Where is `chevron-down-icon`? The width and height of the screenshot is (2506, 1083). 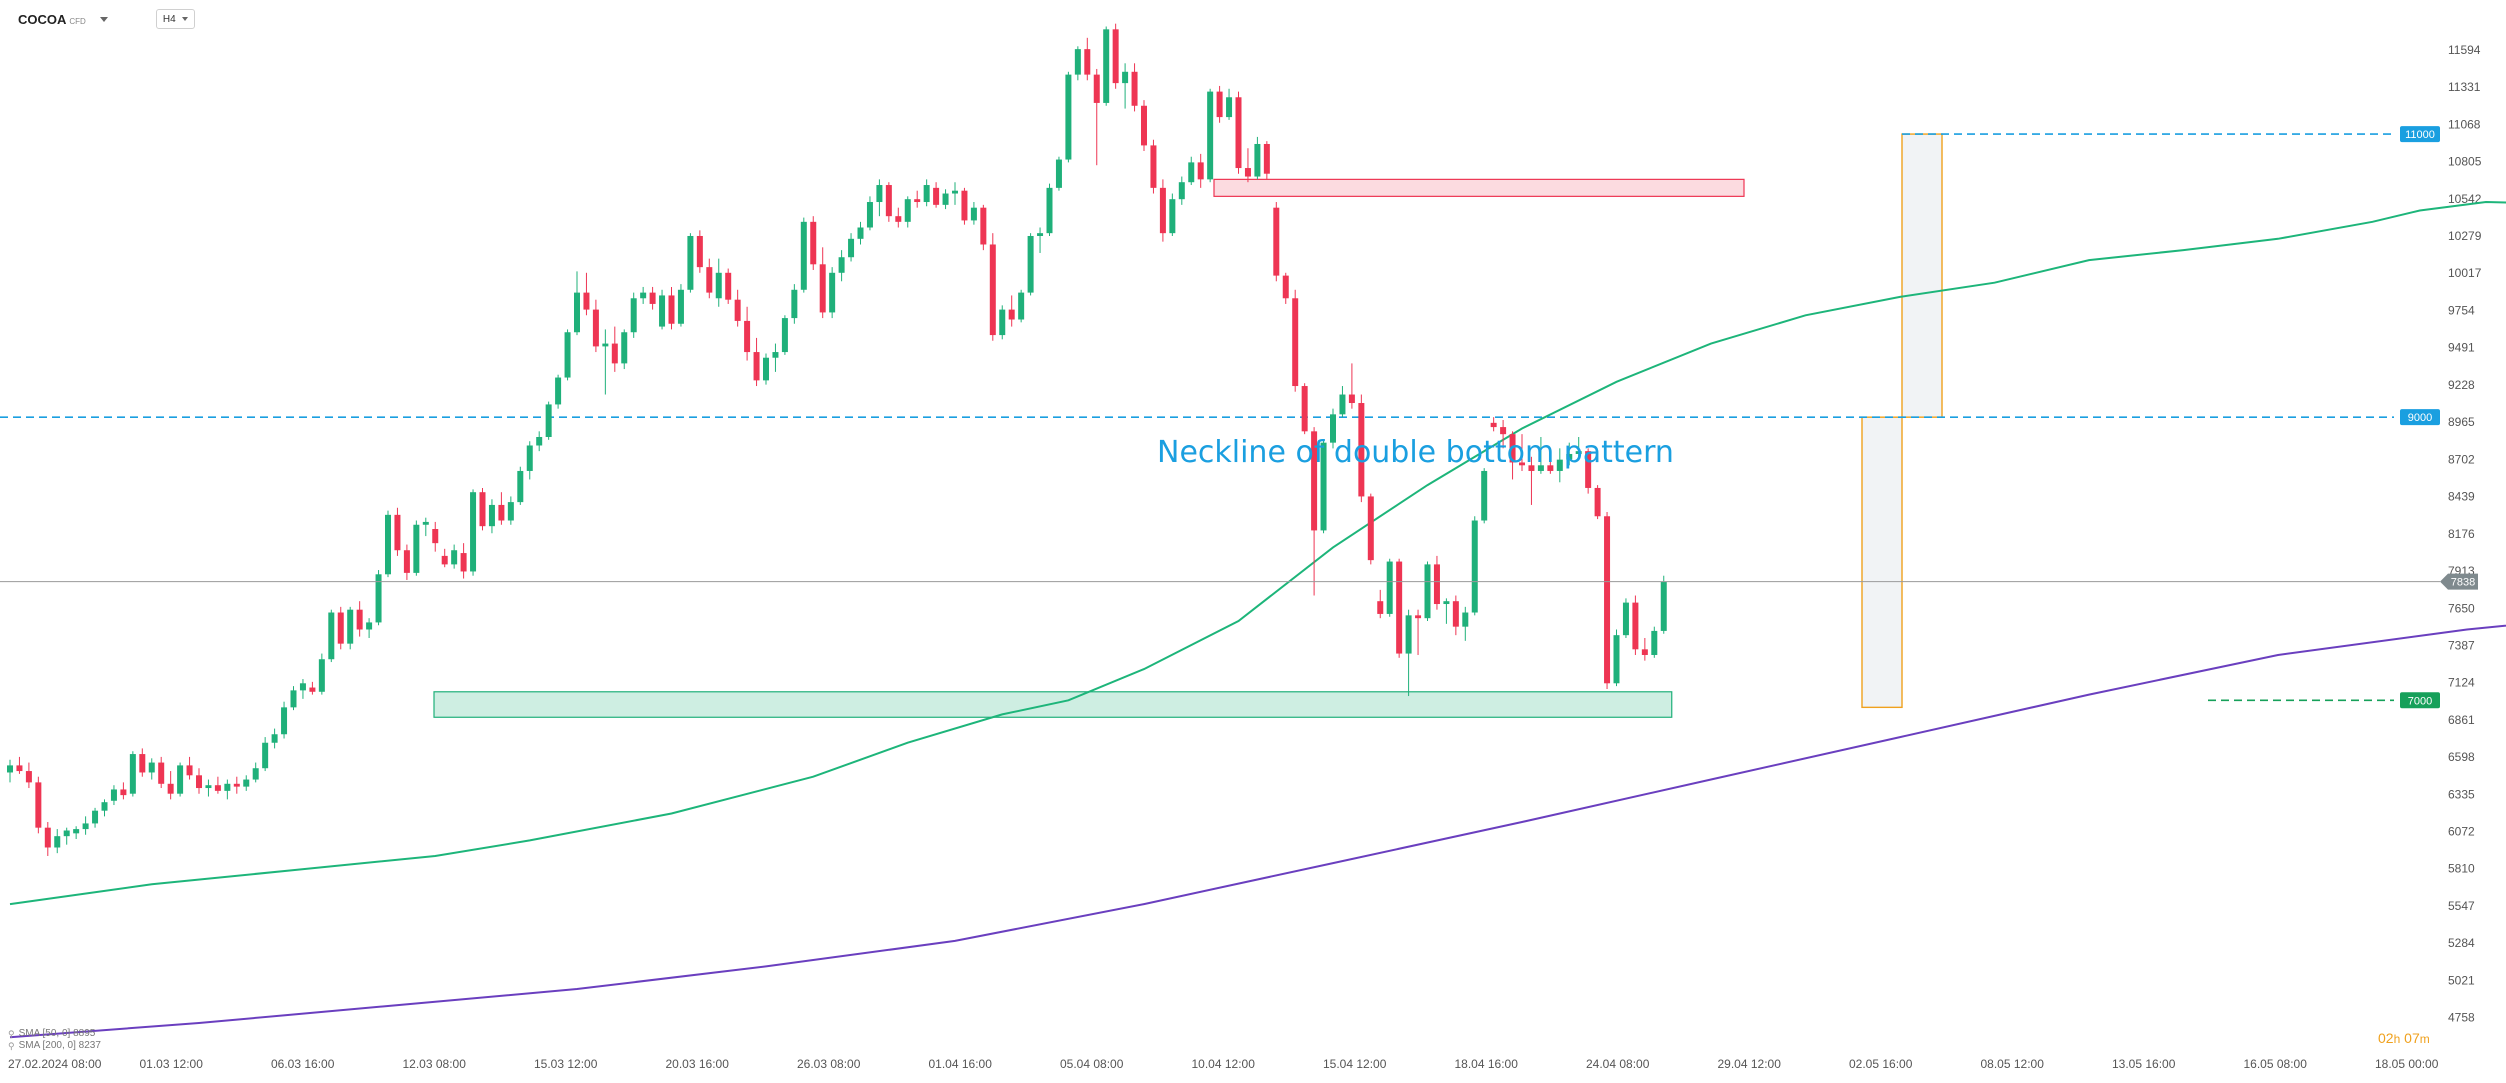 chevron-down-icon is located at coordinates (103, 19).